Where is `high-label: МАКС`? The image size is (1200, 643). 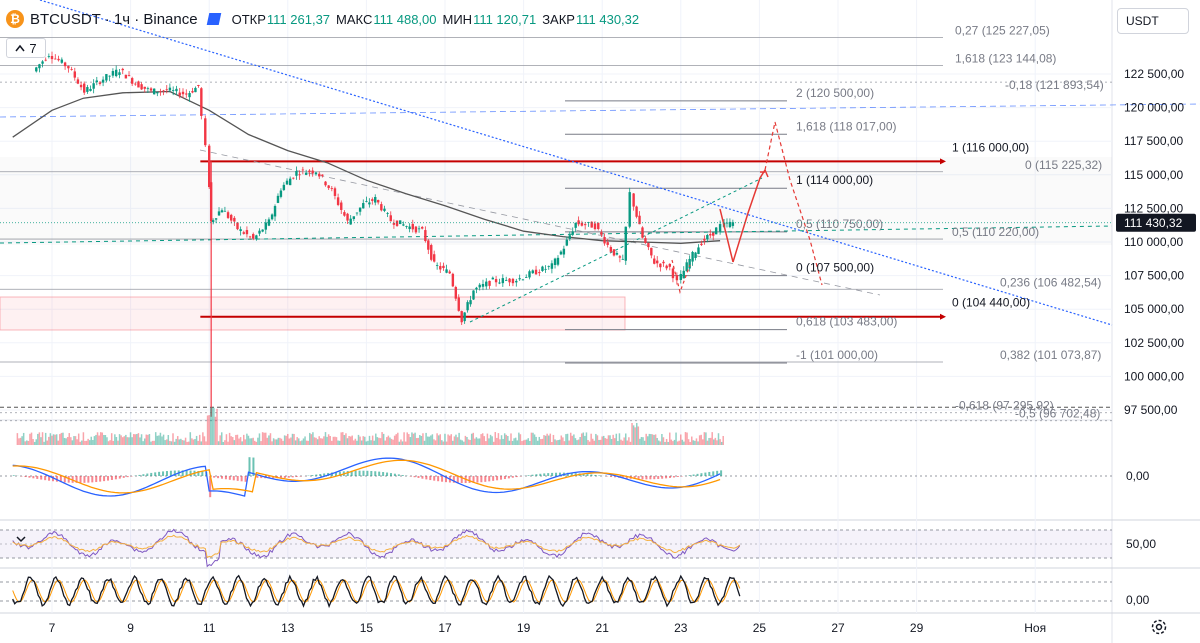 high-label: МАКС is located at coordinates (354, 19).